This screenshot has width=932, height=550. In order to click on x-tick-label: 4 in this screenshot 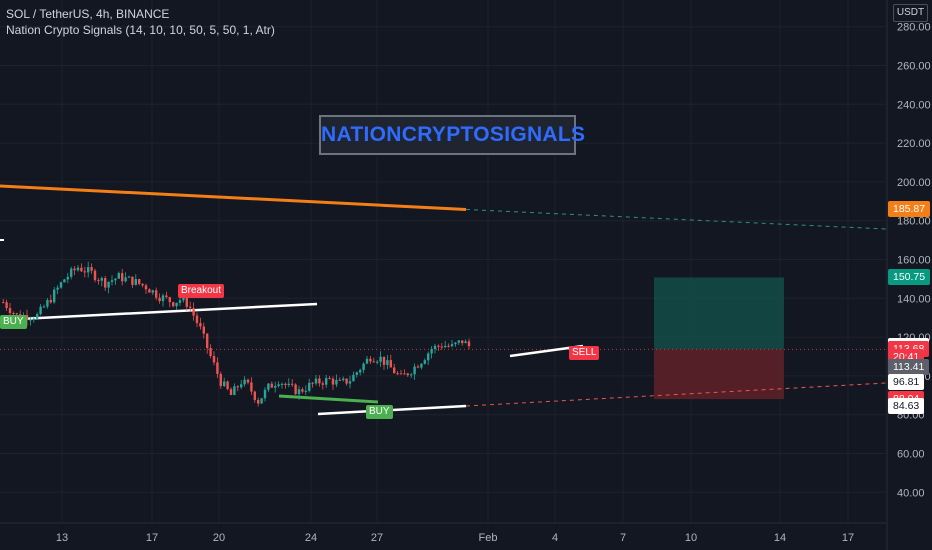, I will do `click(555, 538)`.